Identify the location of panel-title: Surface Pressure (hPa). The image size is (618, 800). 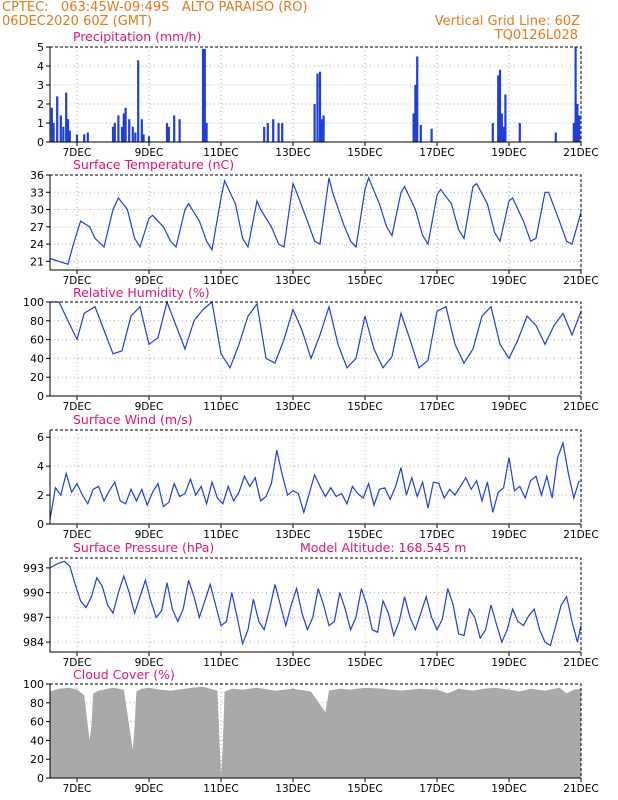
(143, 547).